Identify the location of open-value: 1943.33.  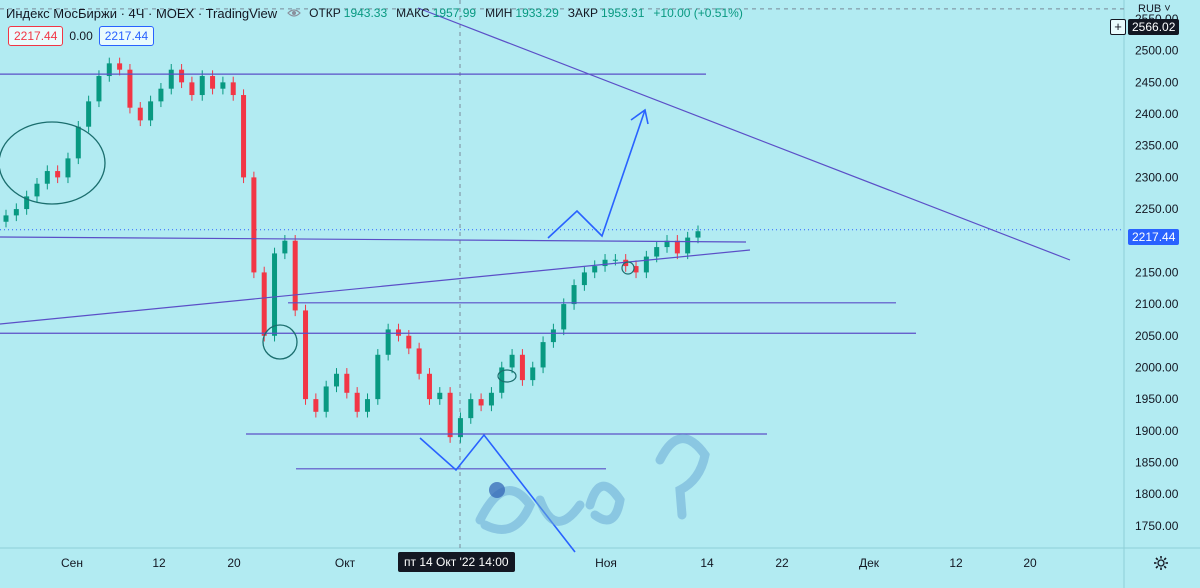
(365, 13).